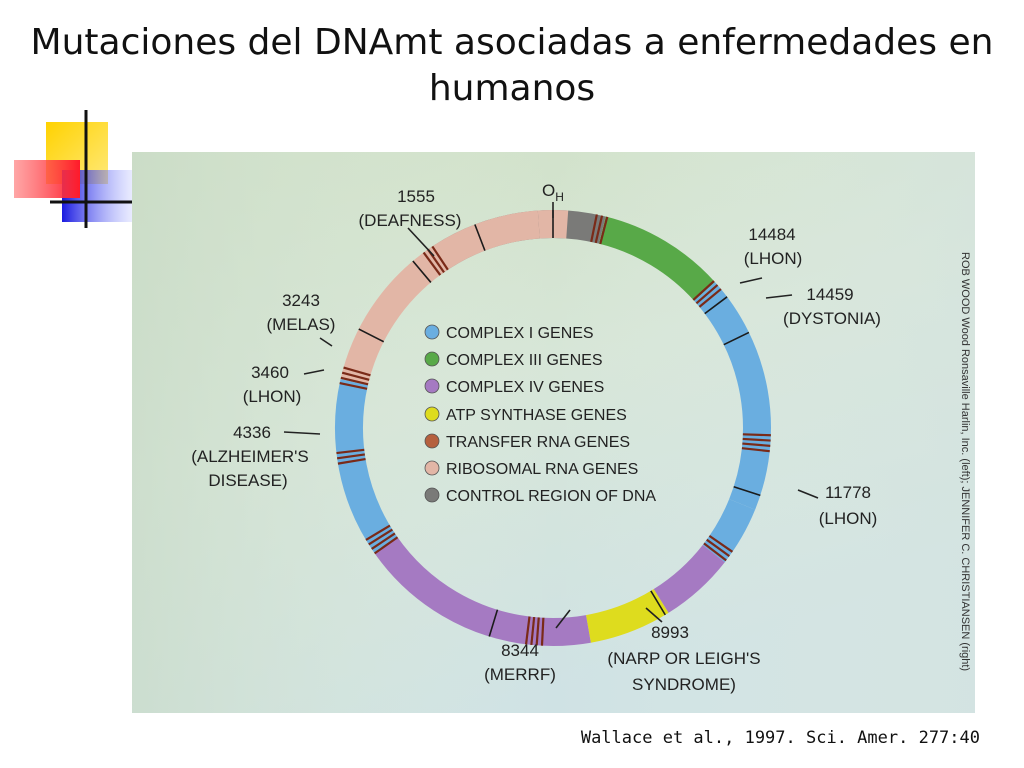 This screenshot has width=1024, height=768. I want to click on legend-item-complex-iii: COMPLEX III GENES, so click(513, 360).